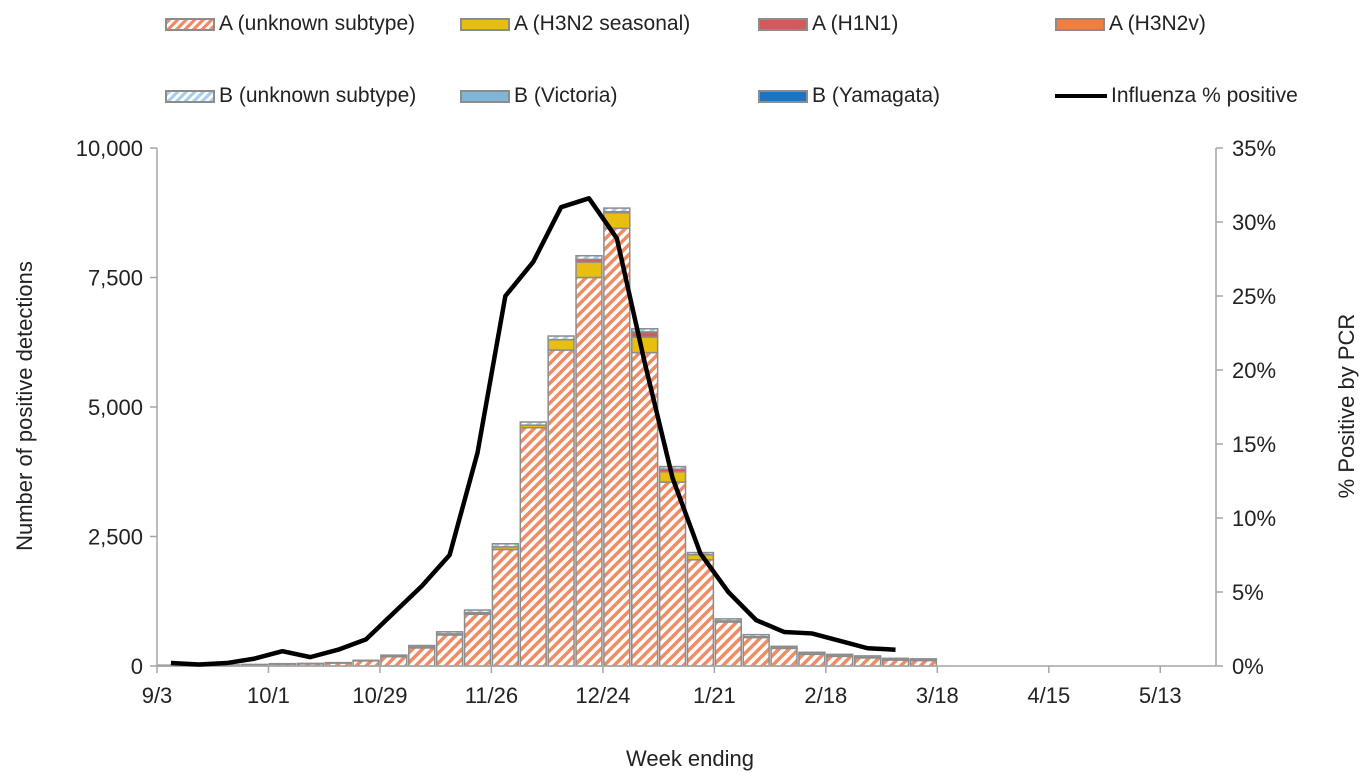  I want to click on legend-label-pct: Influenza % positive, so click(1204, 95).